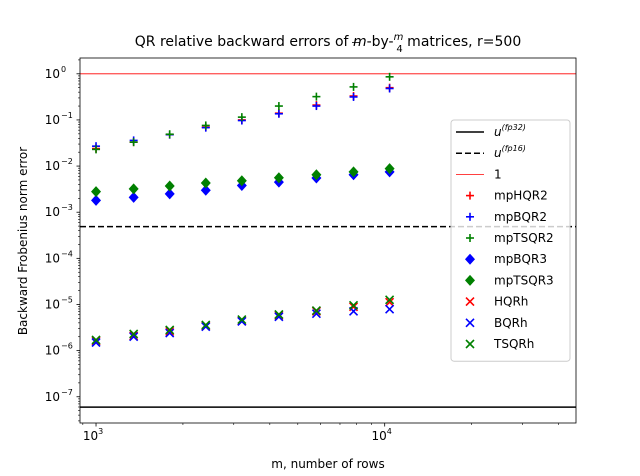 The height and width of the screenshot is (476, 640). What do you see at coordinates (521, 196) in the screenshot?
I see `legend-label-mphqr2: mpHQR2` at bounding box center [521, 196].